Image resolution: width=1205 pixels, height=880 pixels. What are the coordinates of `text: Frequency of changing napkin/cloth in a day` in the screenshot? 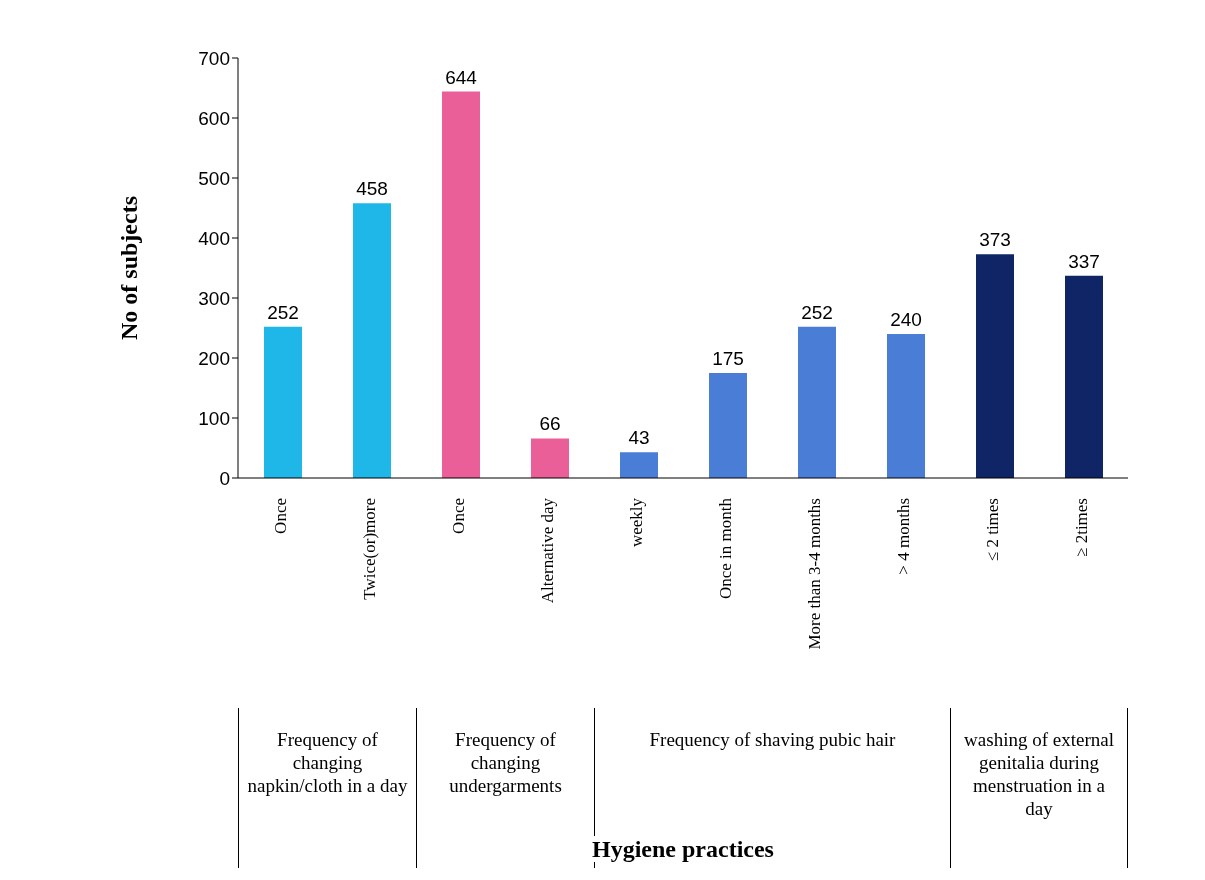 It's located at (327, 788).